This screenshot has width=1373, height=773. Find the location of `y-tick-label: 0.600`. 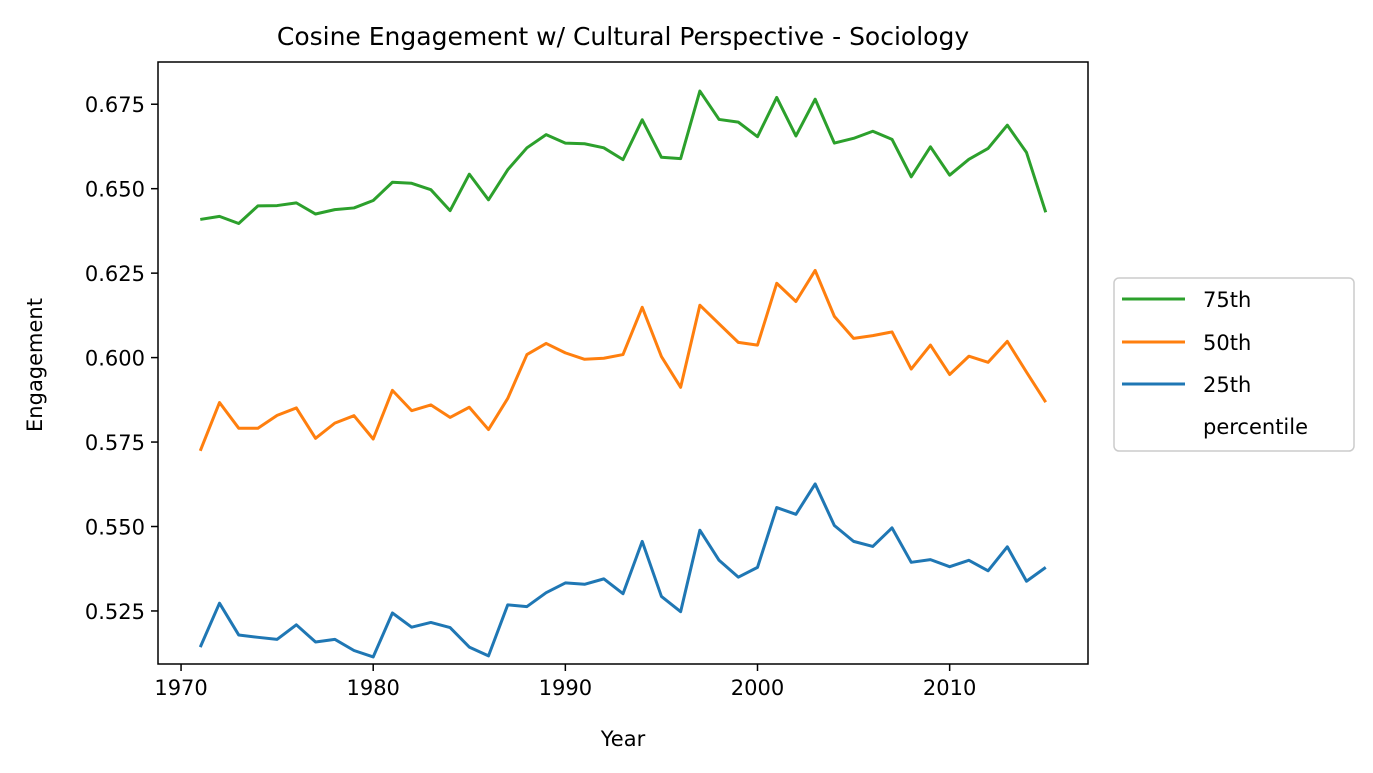

y-tick-label: 0.600 is located at coordinates (115, 359).